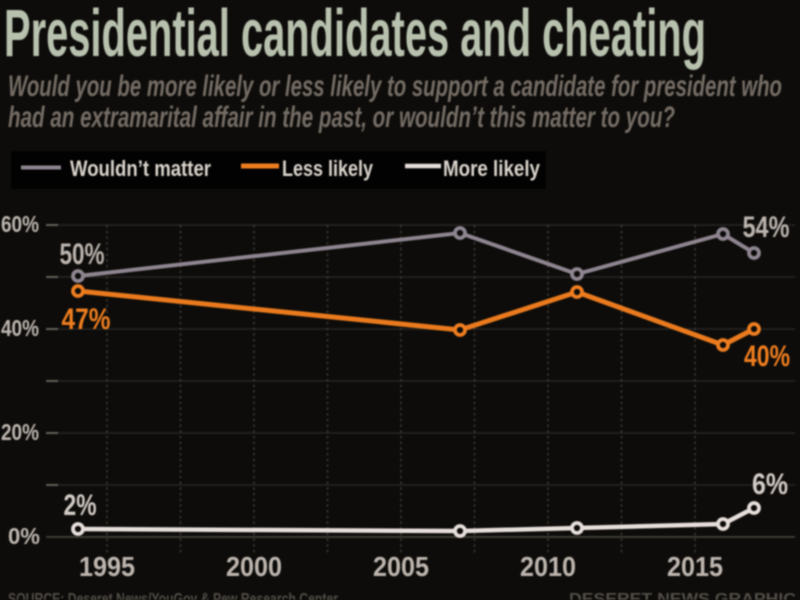 This screenshot has height=600, width=800. Describe the element at coordinates (328, 168) in the screenshot. I see `svg-text: Less likely` at that location.